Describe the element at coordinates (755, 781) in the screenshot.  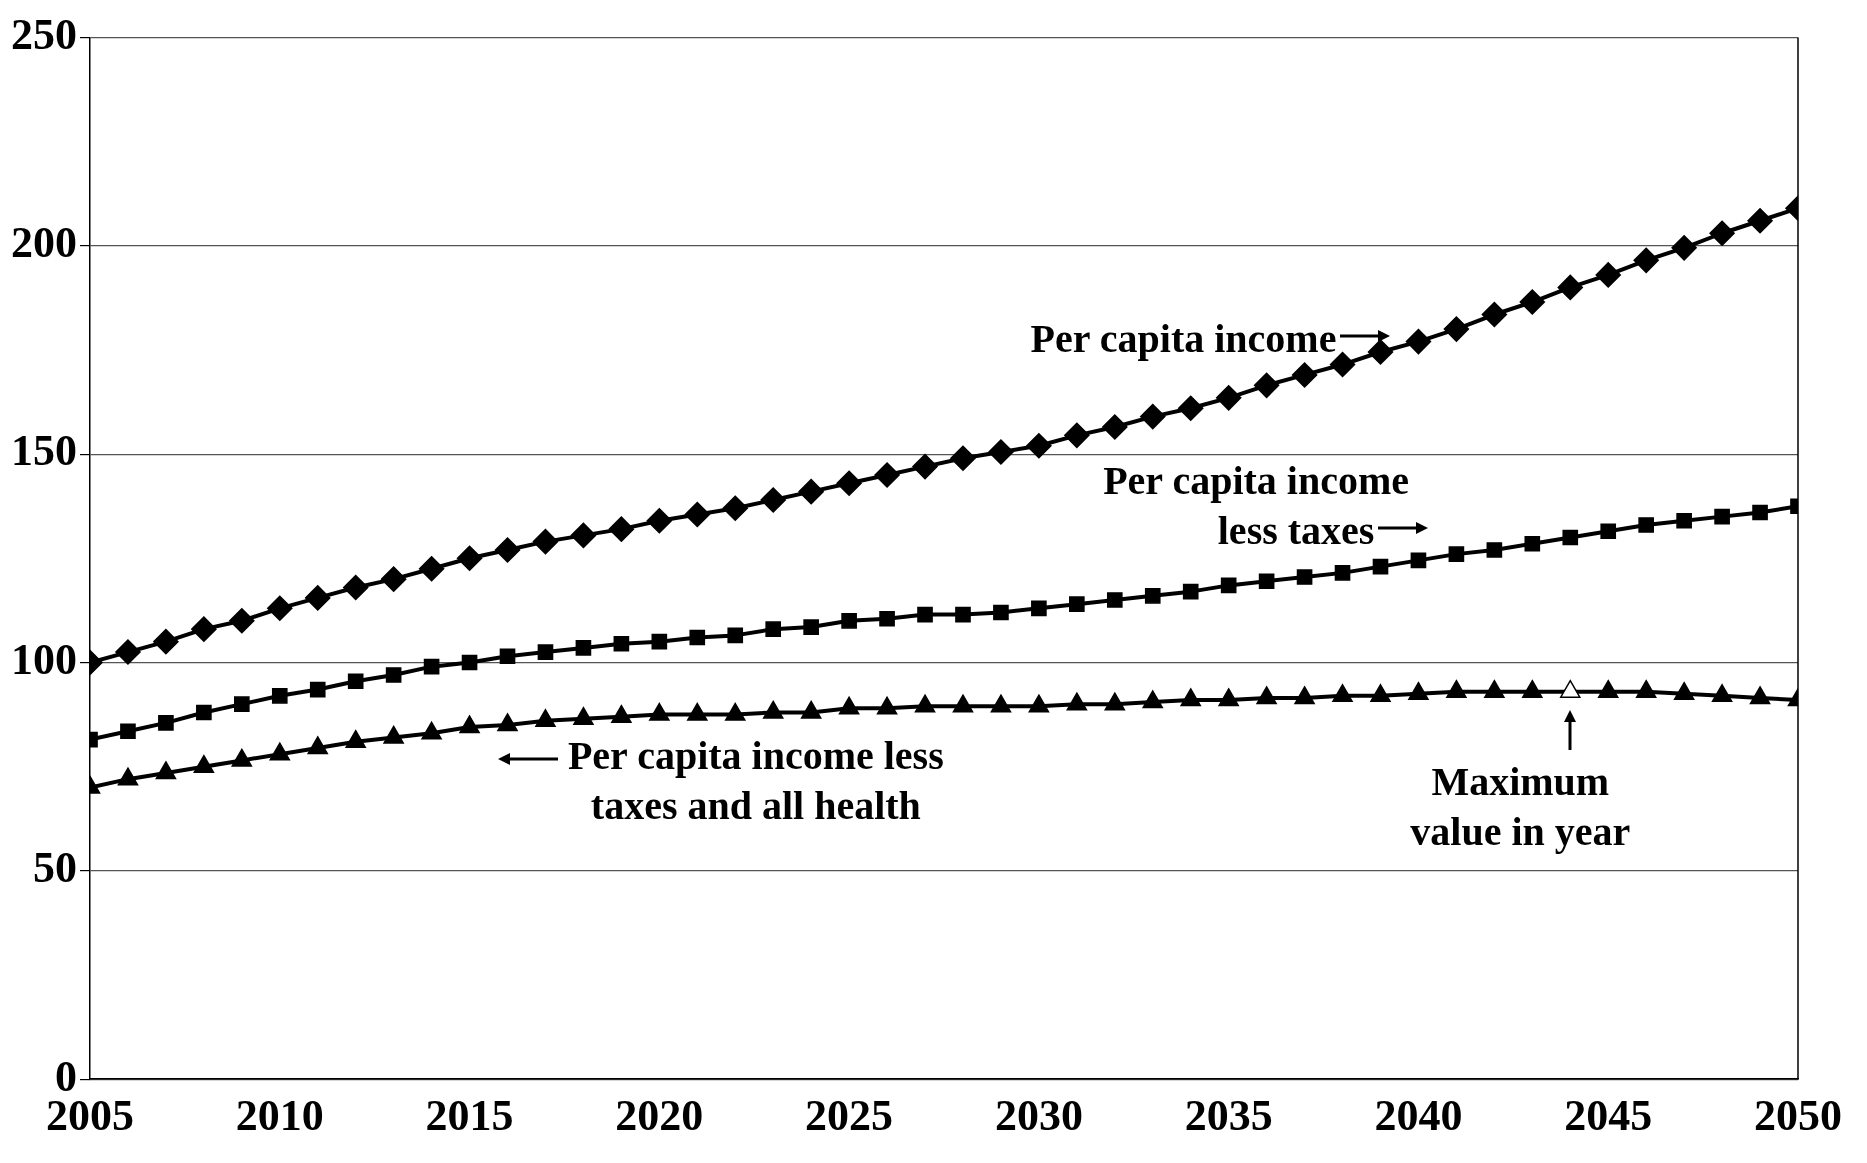
I see `annotation: Per capita income less taxes and all health` at that location.